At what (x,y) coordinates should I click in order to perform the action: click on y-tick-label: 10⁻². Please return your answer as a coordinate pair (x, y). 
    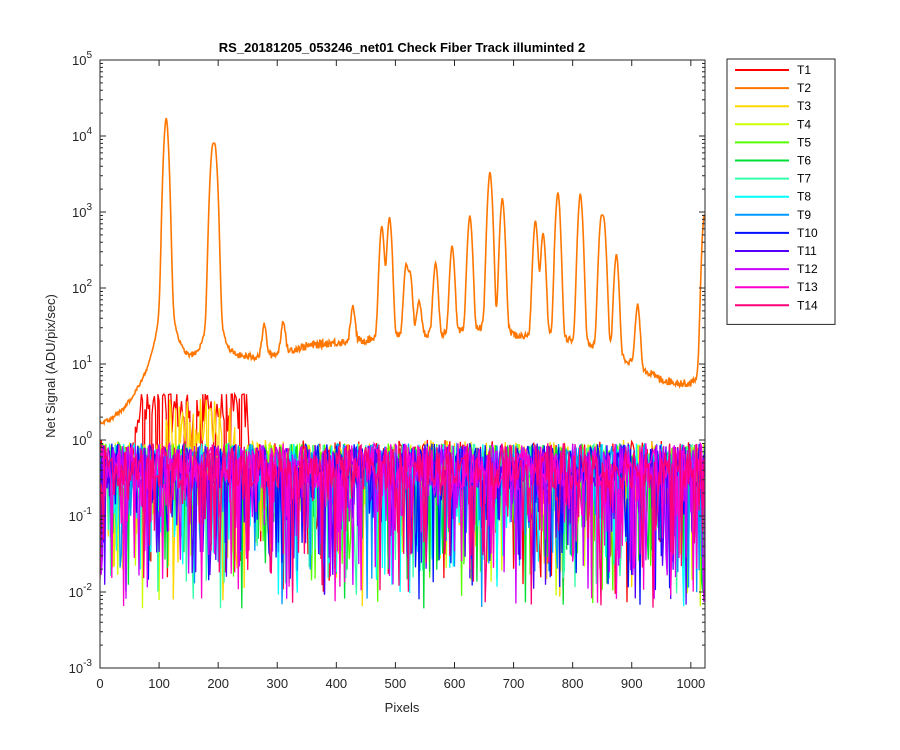
    Looking at the image, I should click on (81, 591).